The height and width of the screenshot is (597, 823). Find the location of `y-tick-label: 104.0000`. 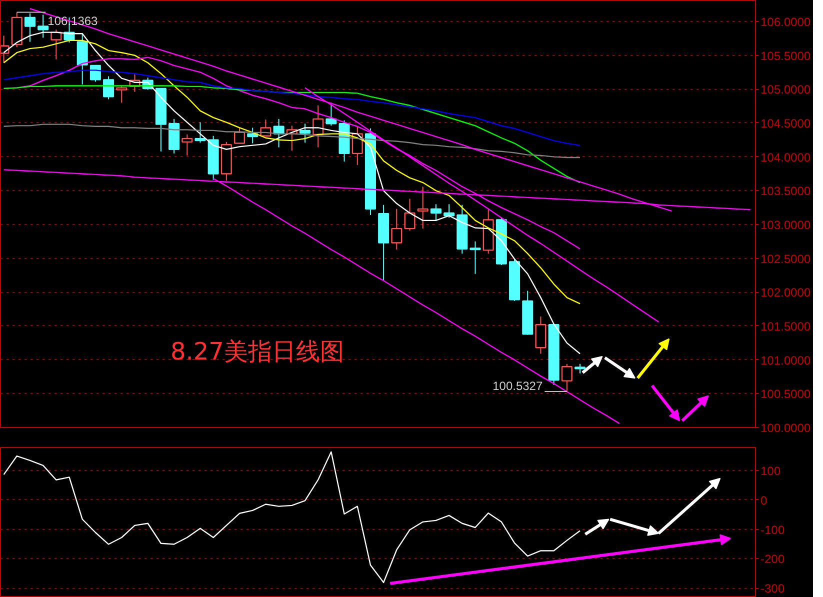

y-tick-label: 104.0000 is located at coordinates (785, 157).